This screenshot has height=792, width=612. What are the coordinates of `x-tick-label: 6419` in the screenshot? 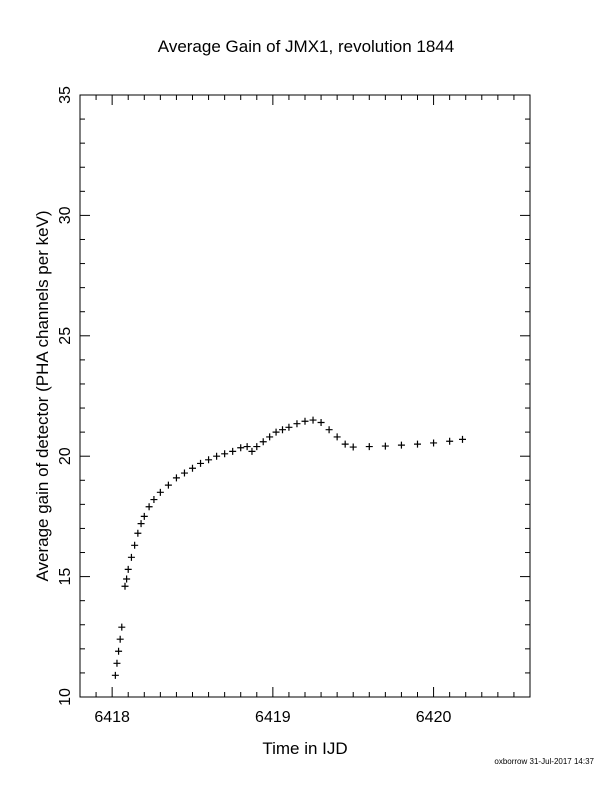 It's located at (273, 717).